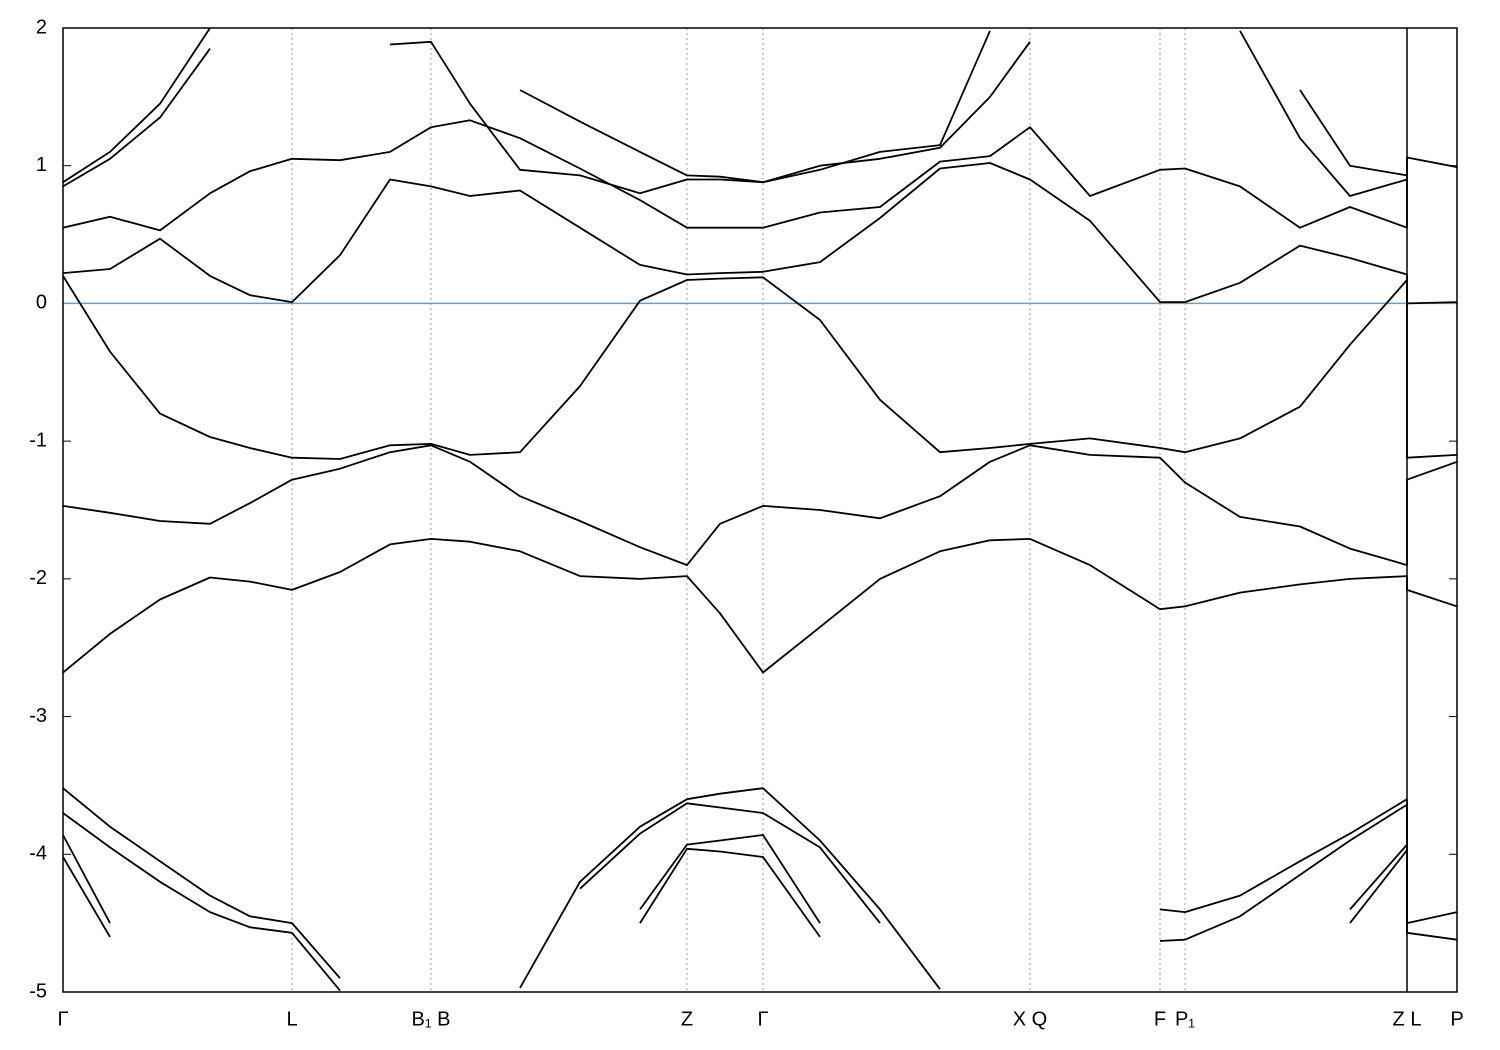 This screenshot has height=1050, width=1500. What do you see at coordinates (38, 716) in the screenshot?
I see `y-tick-label: -3` at bounding box center [38, 716].